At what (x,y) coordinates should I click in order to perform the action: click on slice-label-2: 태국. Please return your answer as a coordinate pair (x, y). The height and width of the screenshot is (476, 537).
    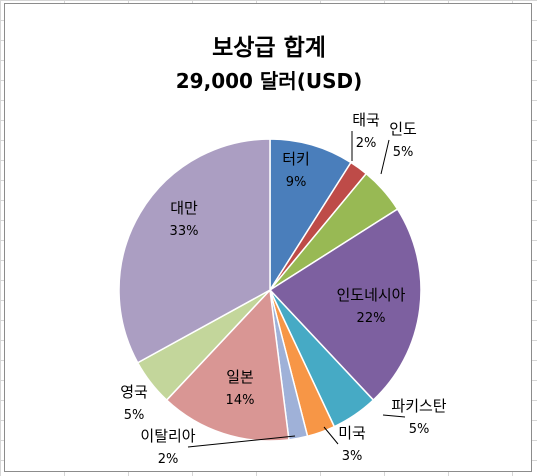
    Looking at the image, I should click on (366, 120).